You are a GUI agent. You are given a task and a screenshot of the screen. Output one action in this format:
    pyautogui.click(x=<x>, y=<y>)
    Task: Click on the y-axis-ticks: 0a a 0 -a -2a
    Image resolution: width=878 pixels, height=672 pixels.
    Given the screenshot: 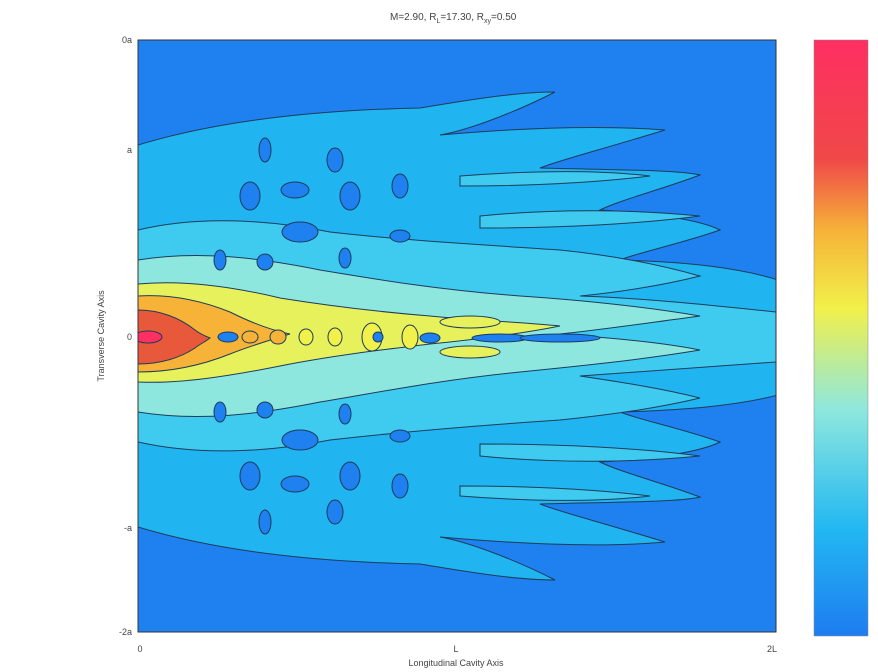 What is the action you would take?
    pyautogui.click(x=125, y=336)
    